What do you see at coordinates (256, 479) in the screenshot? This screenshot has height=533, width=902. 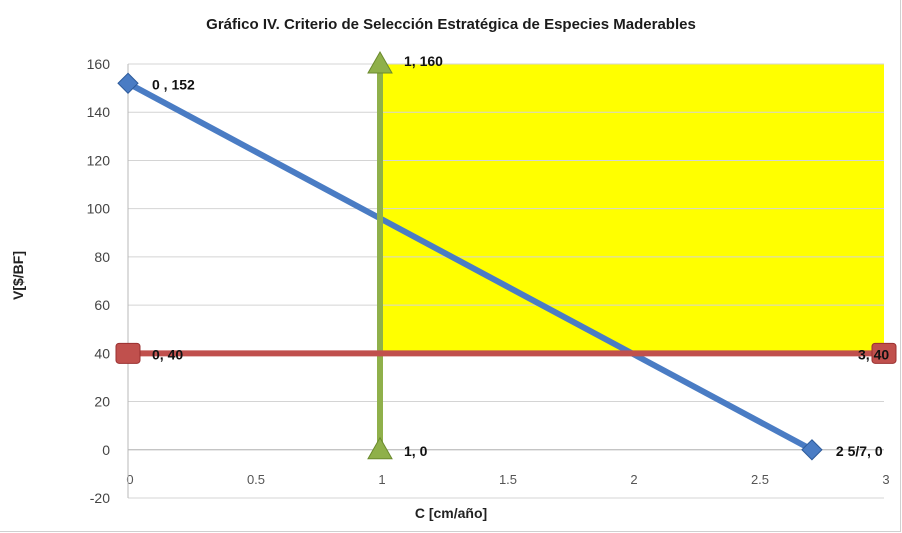 I see `x-tick-label: 0.5` at bounding box center [256, 479].